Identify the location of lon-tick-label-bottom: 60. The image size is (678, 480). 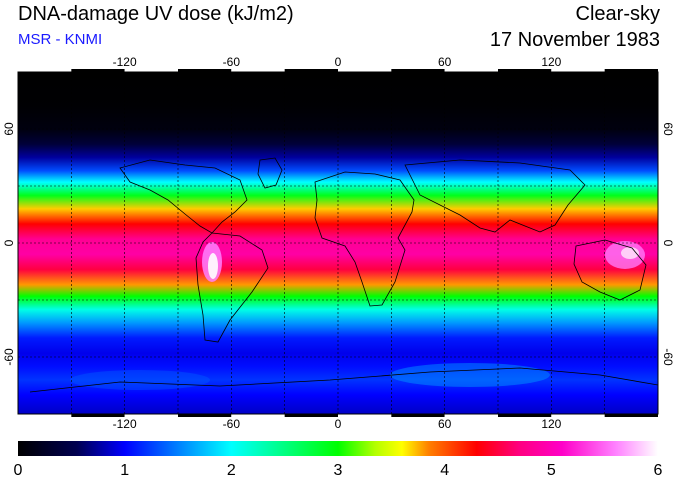
(445, 424).